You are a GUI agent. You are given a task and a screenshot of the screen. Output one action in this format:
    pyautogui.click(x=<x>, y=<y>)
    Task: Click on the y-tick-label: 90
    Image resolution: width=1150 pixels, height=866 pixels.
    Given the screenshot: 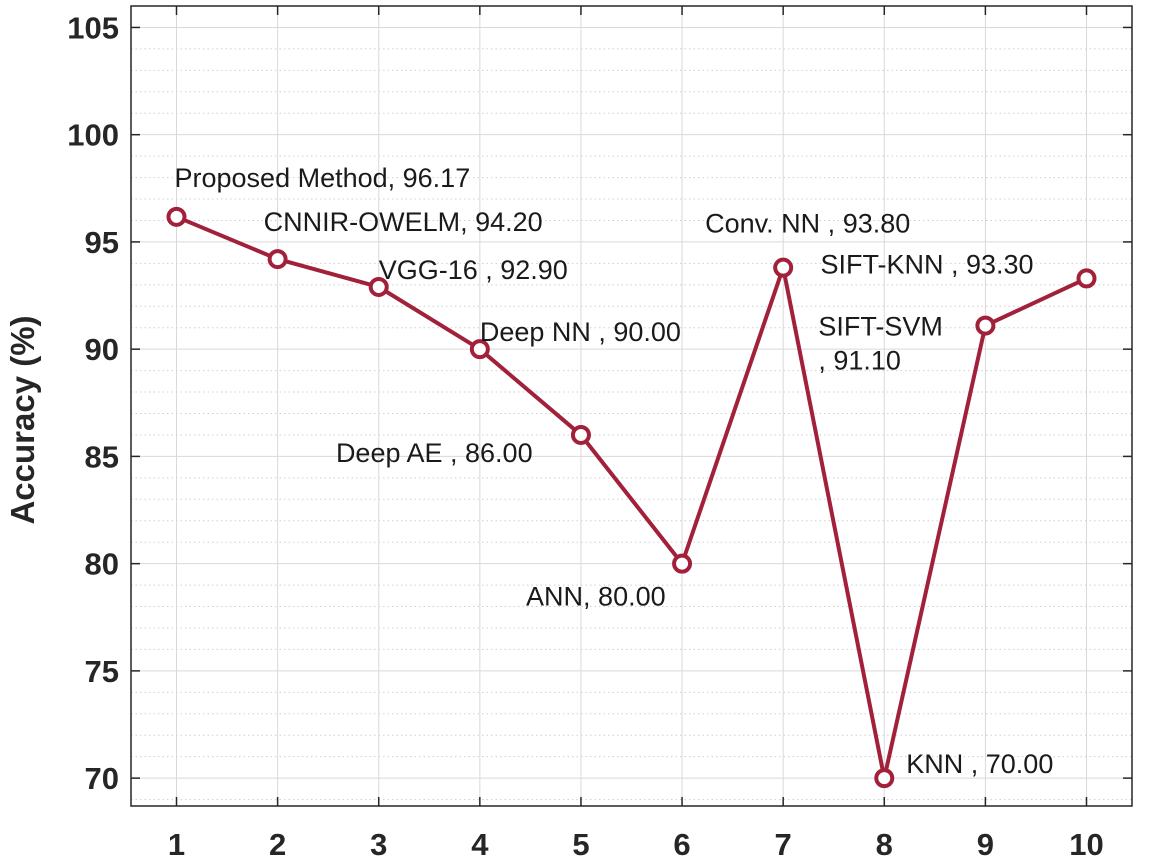 What is the action you would take?
    pyautogui.click(x=102, y=349)
    